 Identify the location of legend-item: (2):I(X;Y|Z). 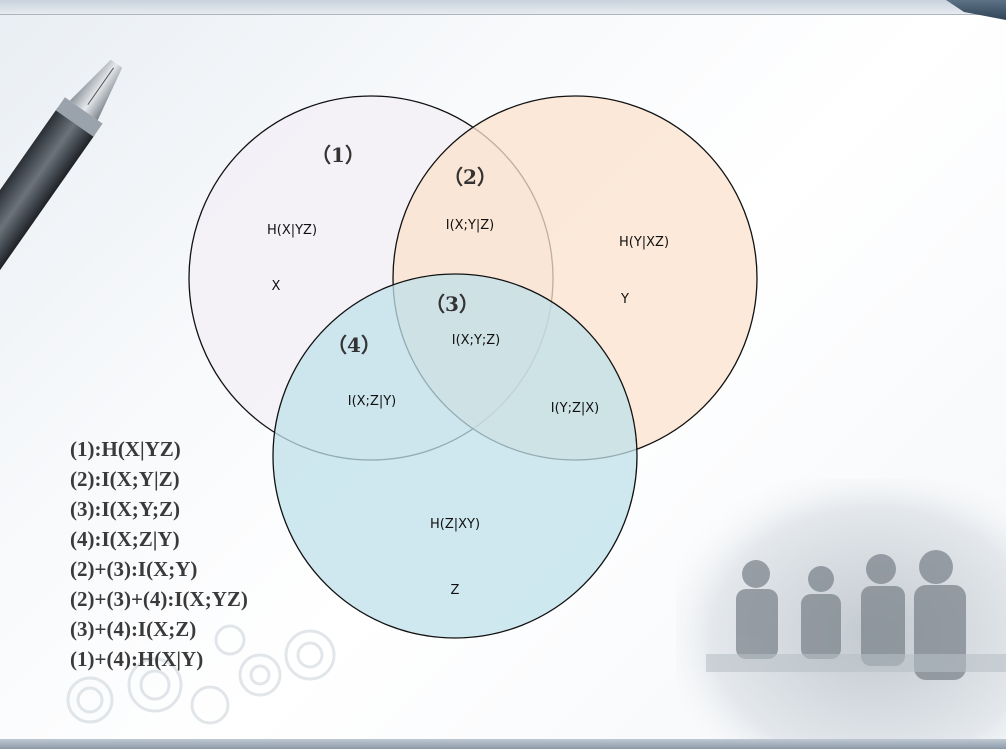
(125, 479).